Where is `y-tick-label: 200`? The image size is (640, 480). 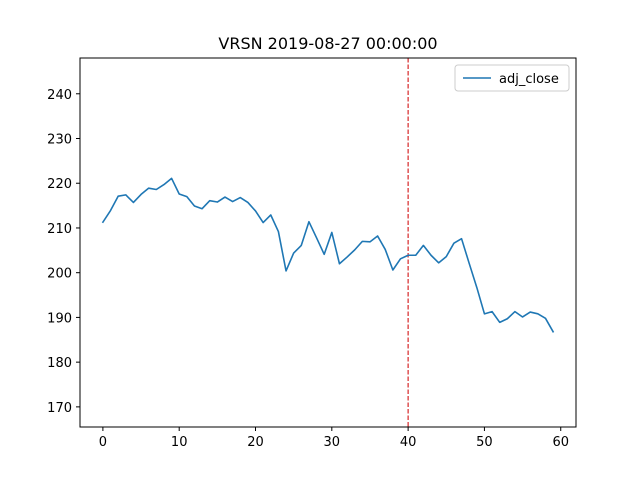 y-tick-label: 200 is located at coordinates (59, 274).